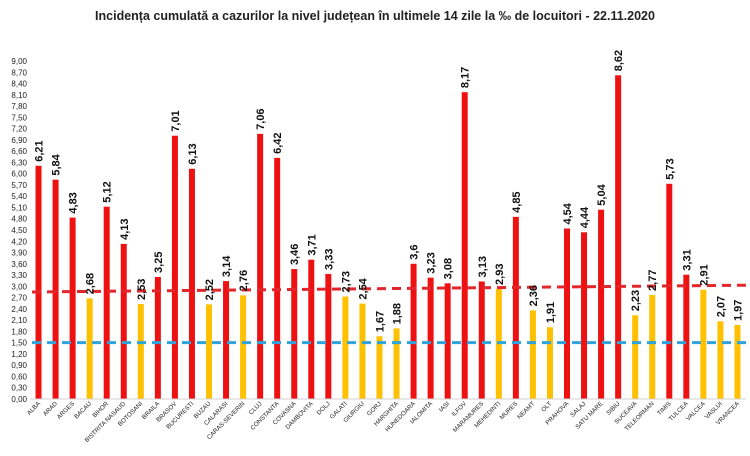  Describe the element at coordinates (380, 321) in the screenshot. I see `data-label: 1,67` at that location.